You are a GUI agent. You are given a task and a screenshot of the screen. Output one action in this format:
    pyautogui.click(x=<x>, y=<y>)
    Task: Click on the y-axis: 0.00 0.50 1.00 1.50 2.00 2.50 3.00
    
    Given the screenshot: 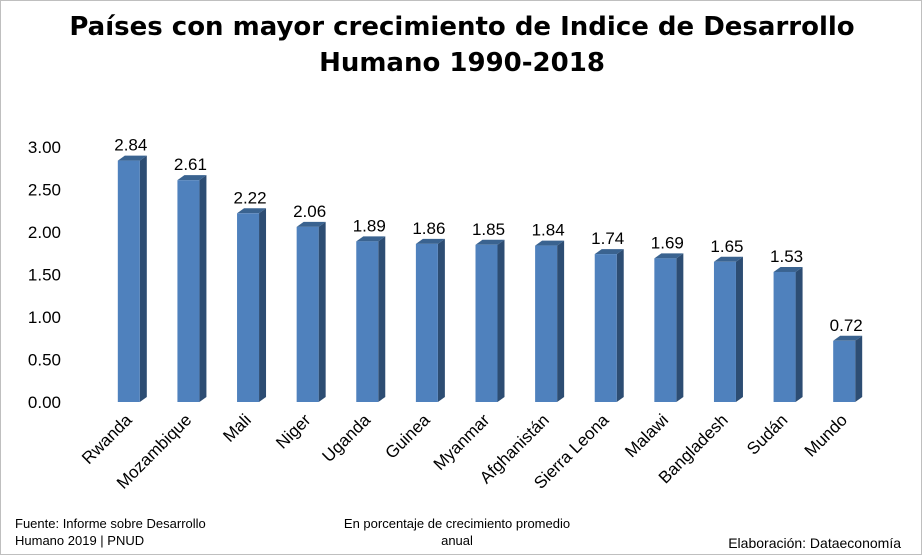 What is the action you would take?
    pyautogui.click(x=44, y=275)
    